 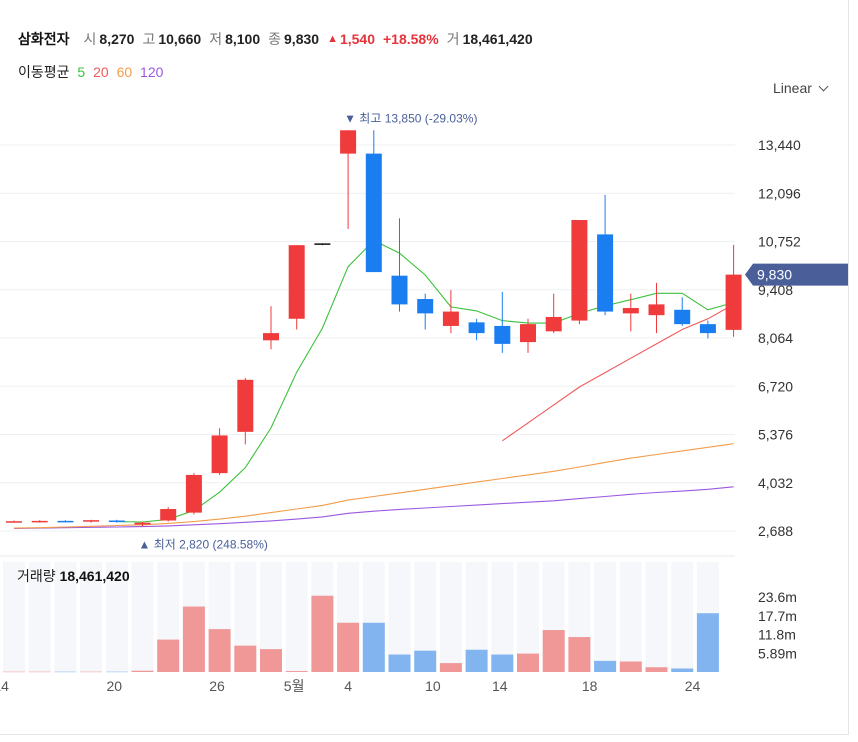 I want to click on open-label: 시, so click(x=90, y=39).